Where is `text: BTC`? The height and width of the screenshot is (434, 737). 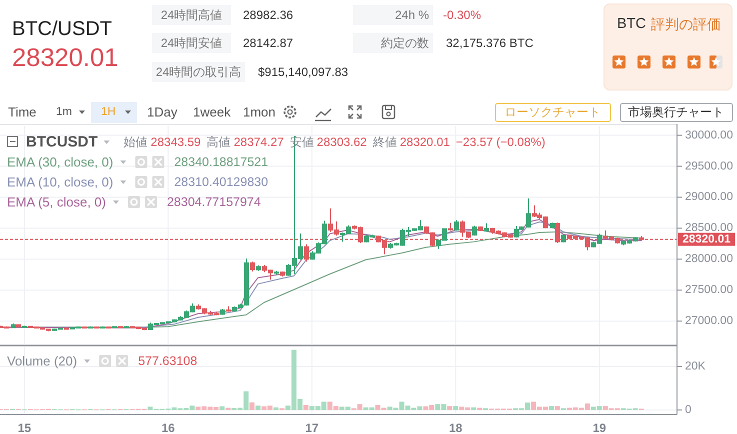 text: BTC is located at coordinates (631, 24).